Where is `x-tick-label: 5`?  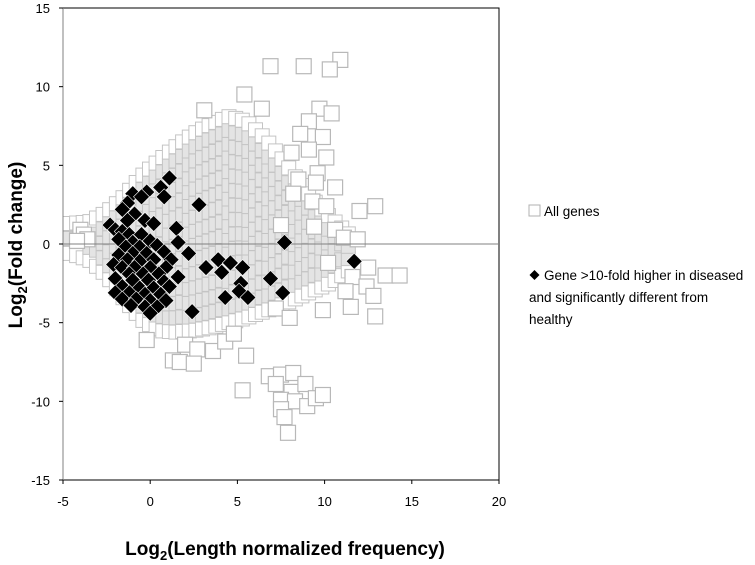
x-tick-label: 5 is located at coordinates (237, 501).